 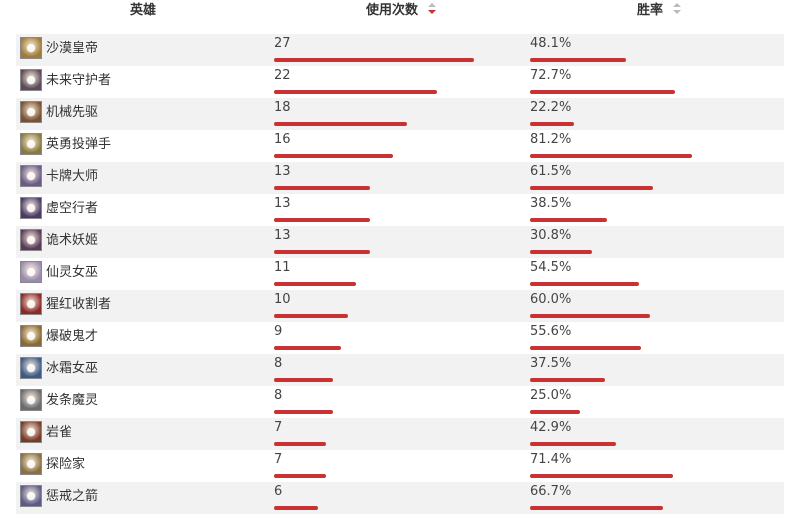 What do you see at coordinates (400, 114) in the screenshot?
I see `table-row: ● 机械先驱 18 22.2%` at bounding box center [400, 114].